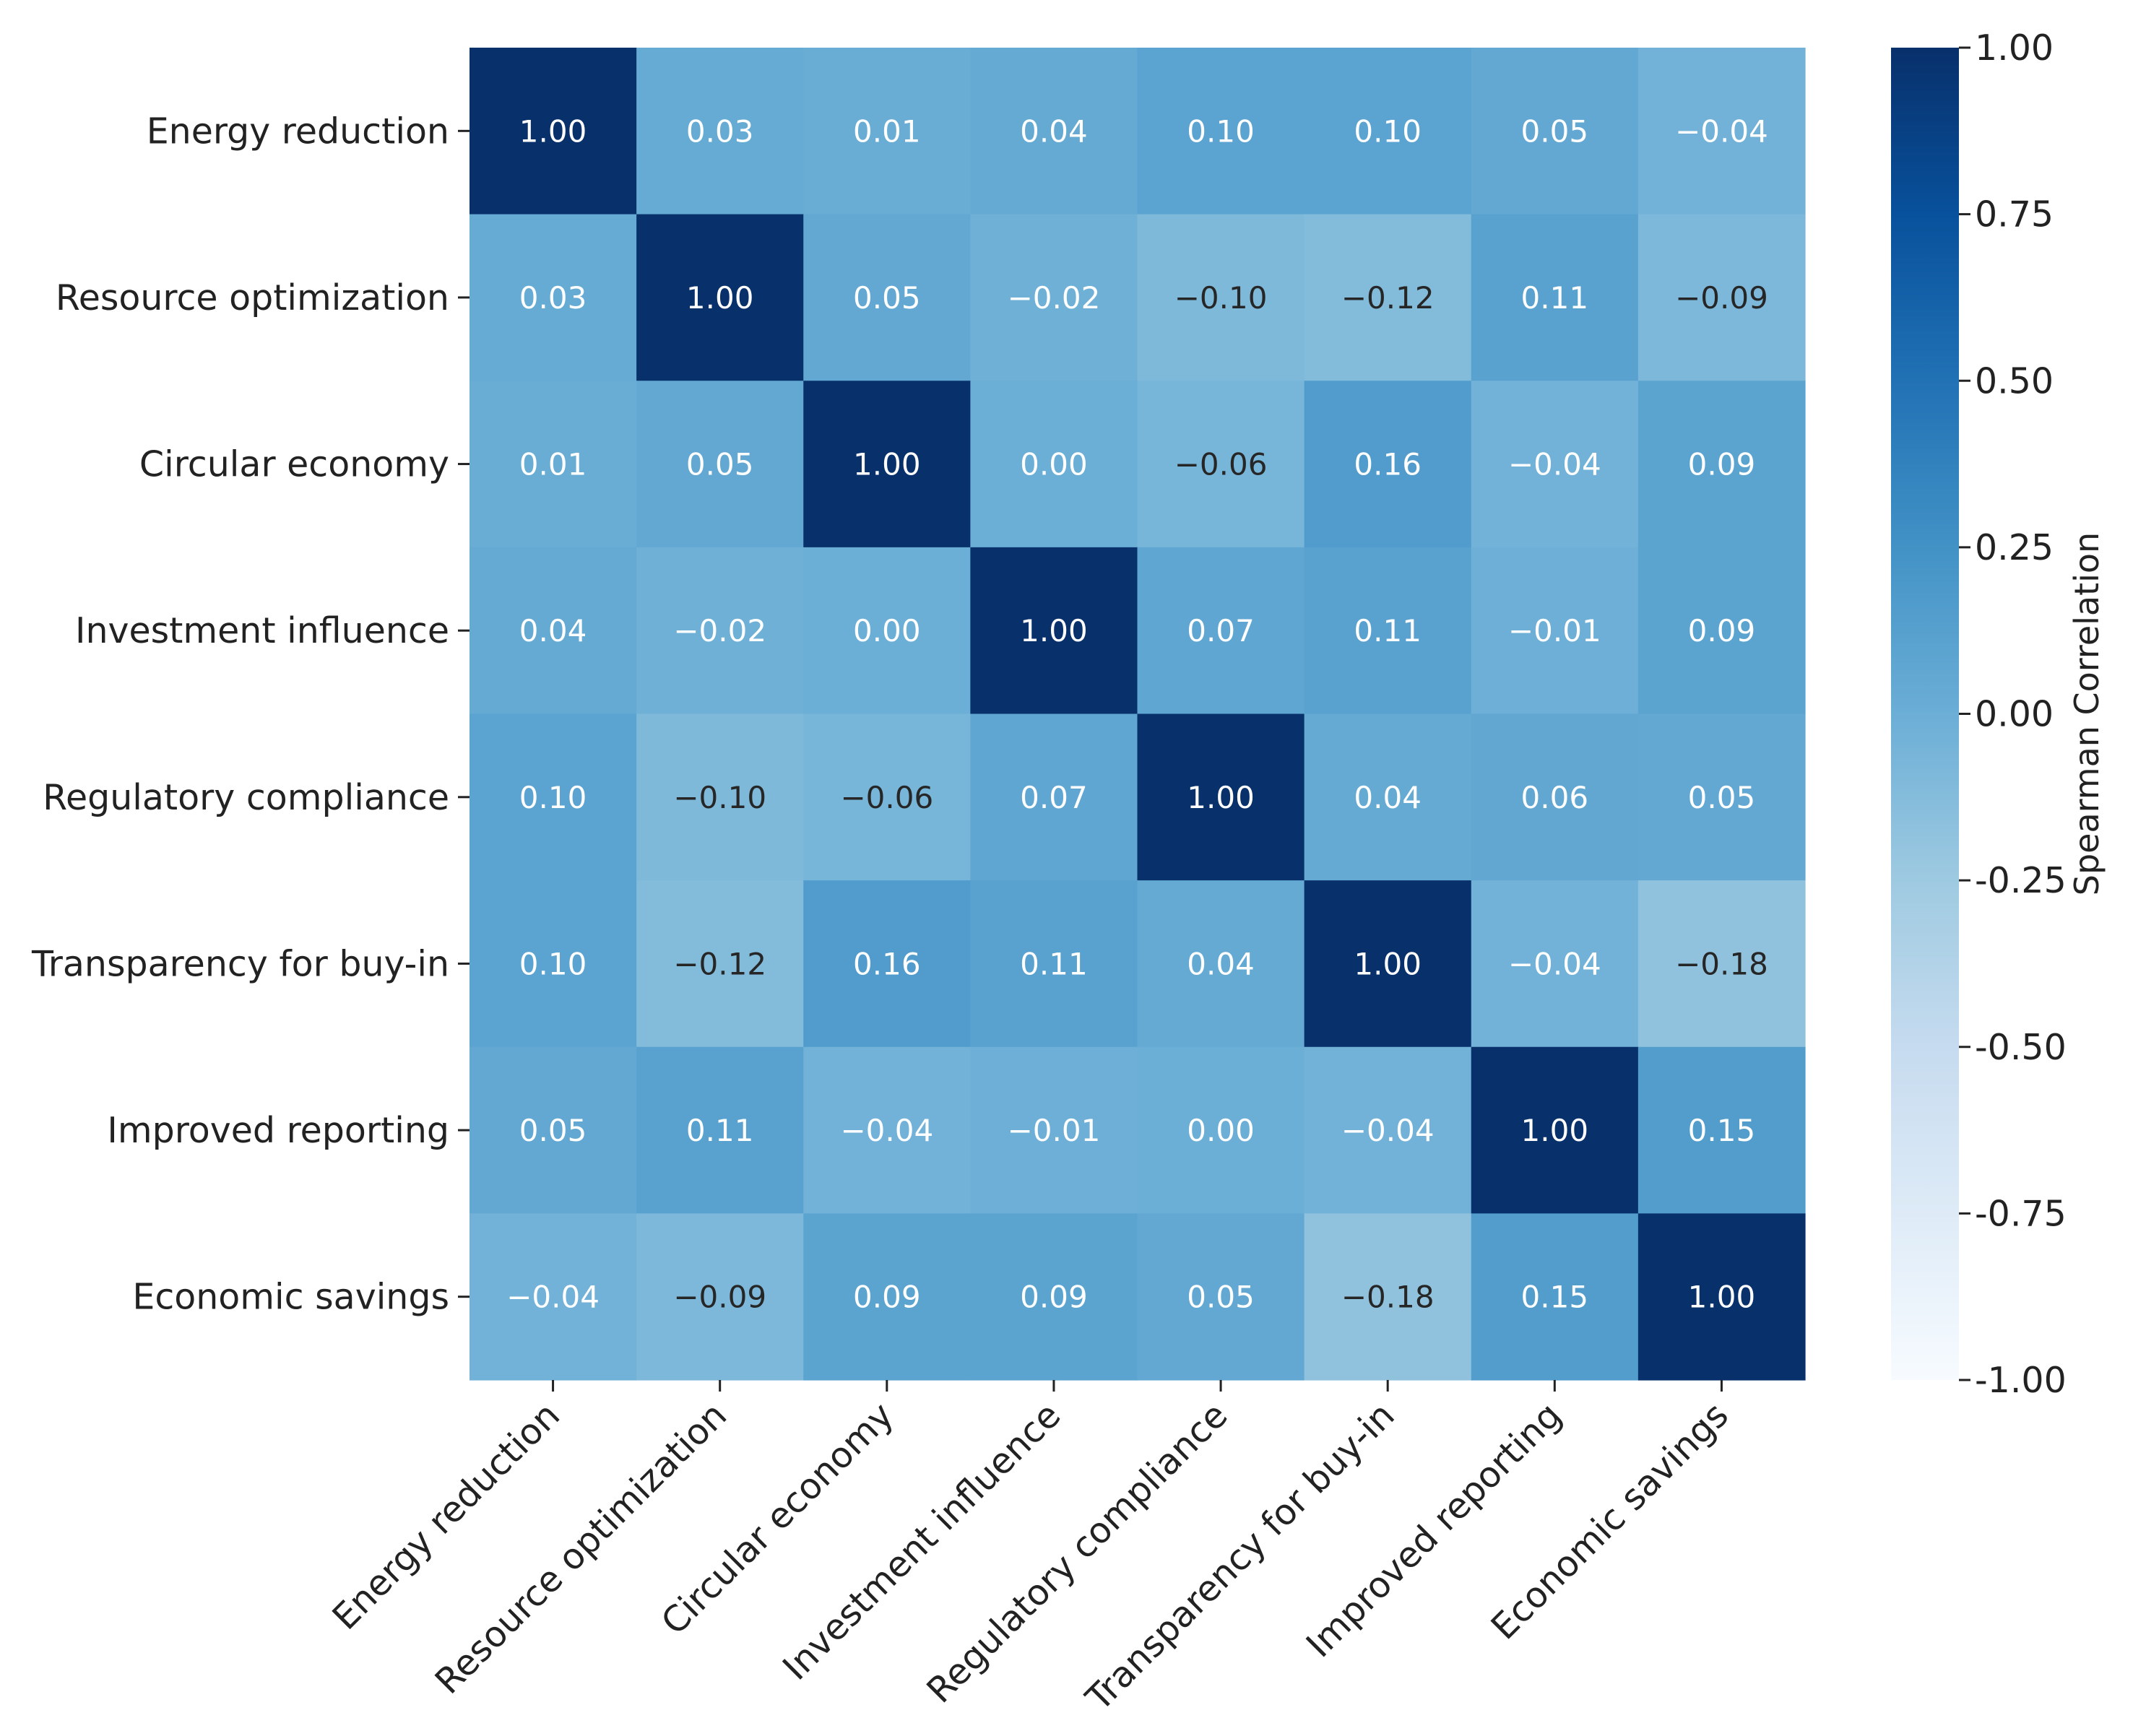  What do you see at coordinates (278, 1130) in the screenshot?
I see `y-tick-label: Improved reporting` at bounding box center [278, 1130].